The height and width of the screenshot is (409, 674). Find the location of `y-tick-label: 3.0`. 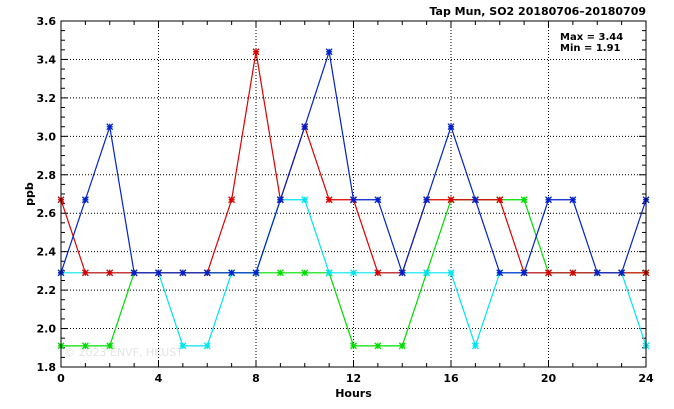

y-tick-label: 3.0 is located at coordinates (47, 136).